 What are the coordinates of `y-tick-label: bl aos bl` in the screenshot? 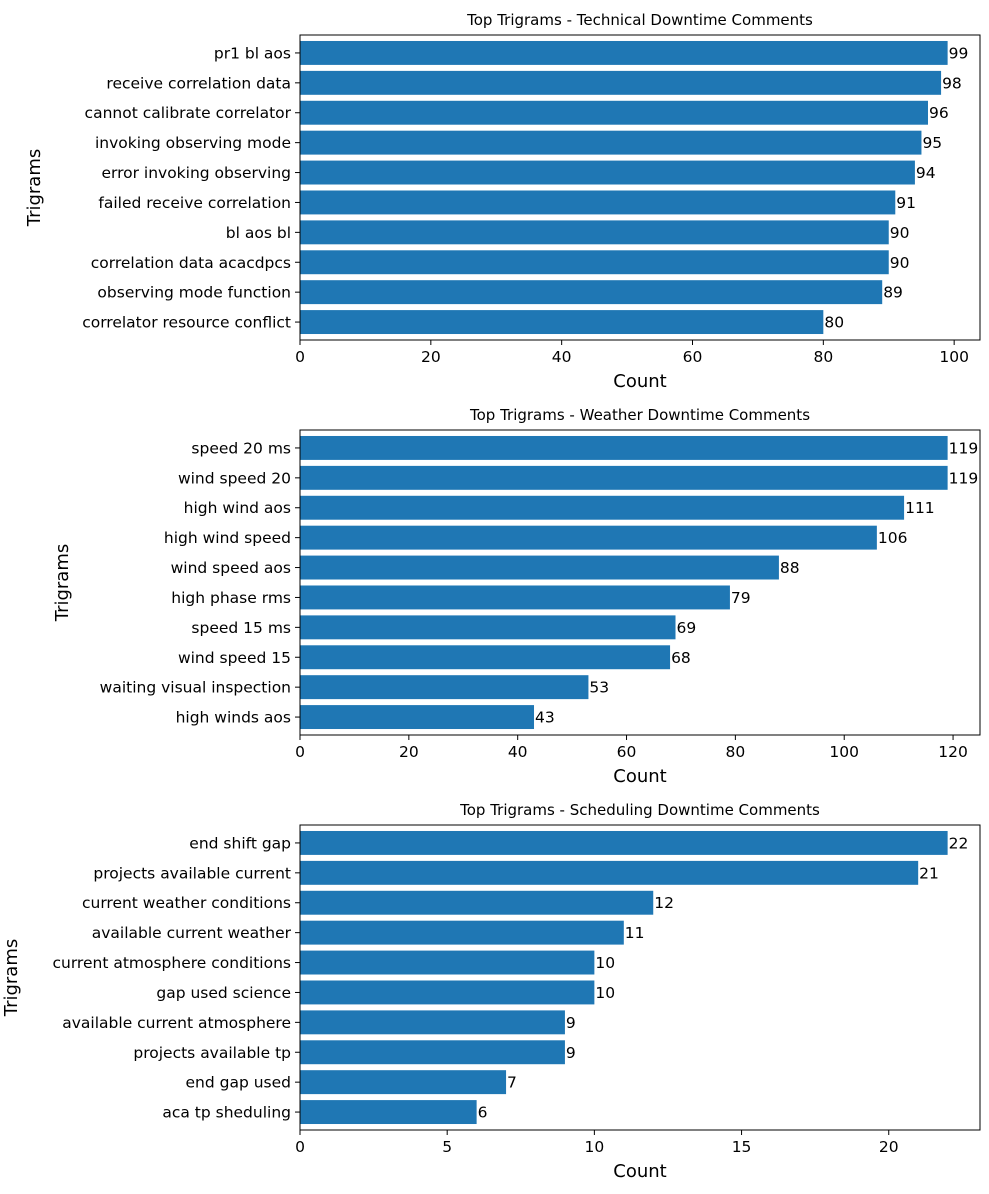 It's located at (258, 233).